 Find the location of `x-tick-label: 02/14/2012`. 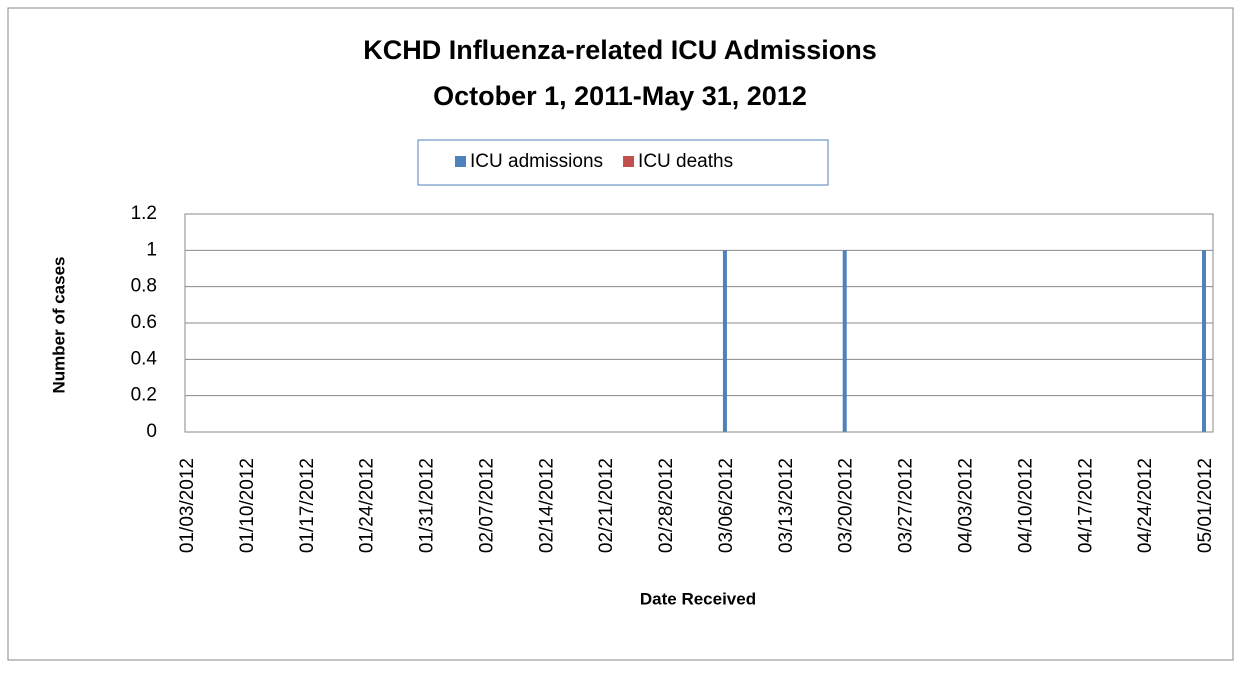

x-tick-label: 02/14/2012 is located at coordinates (546, 505).